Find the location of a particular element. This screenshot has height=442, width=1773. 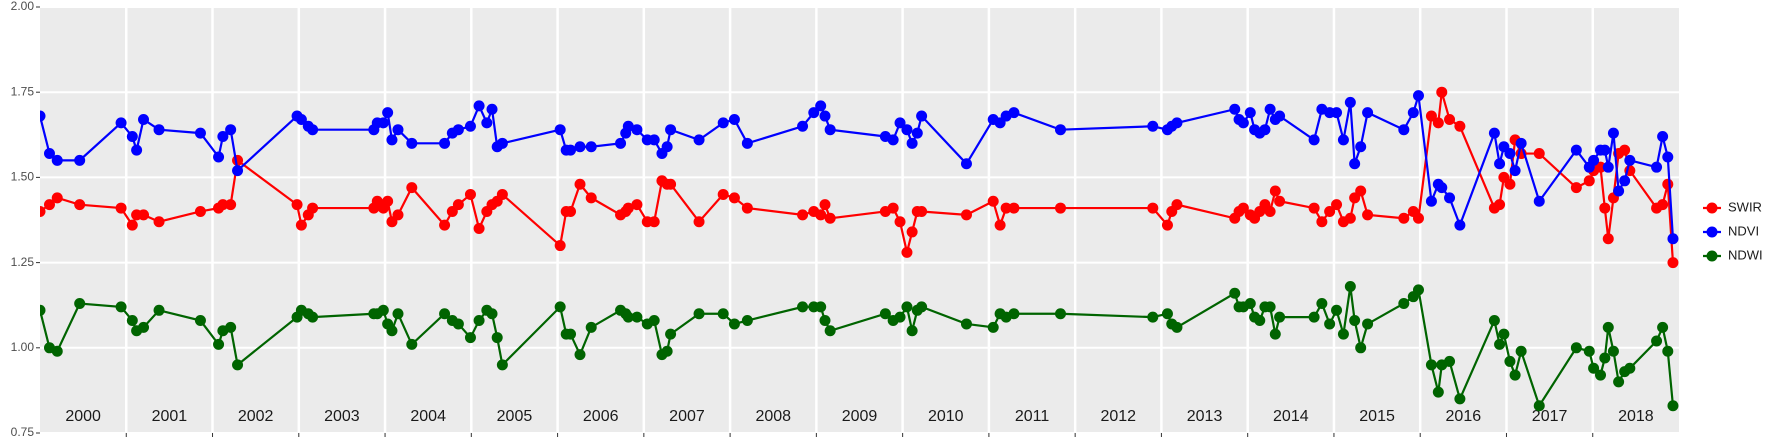

year-label: 2017 is located at coordinates (1550, 416).